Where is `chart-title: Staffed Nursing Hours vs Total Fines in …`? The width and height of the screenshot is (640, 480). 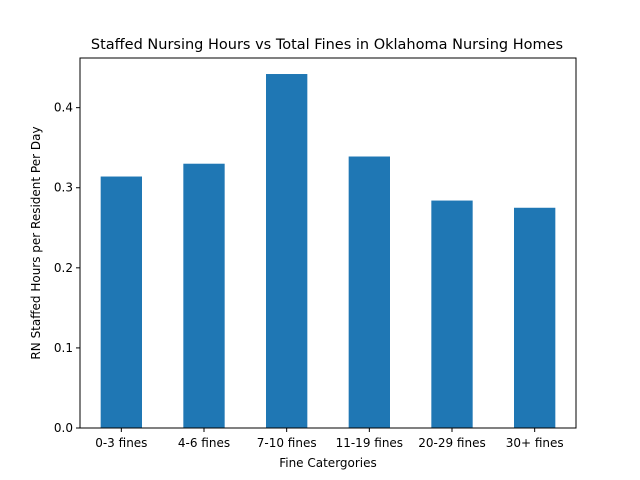
chart-title: Staffed Nursing Hours vs Total Fines in … is located at coordinates (327, 45).